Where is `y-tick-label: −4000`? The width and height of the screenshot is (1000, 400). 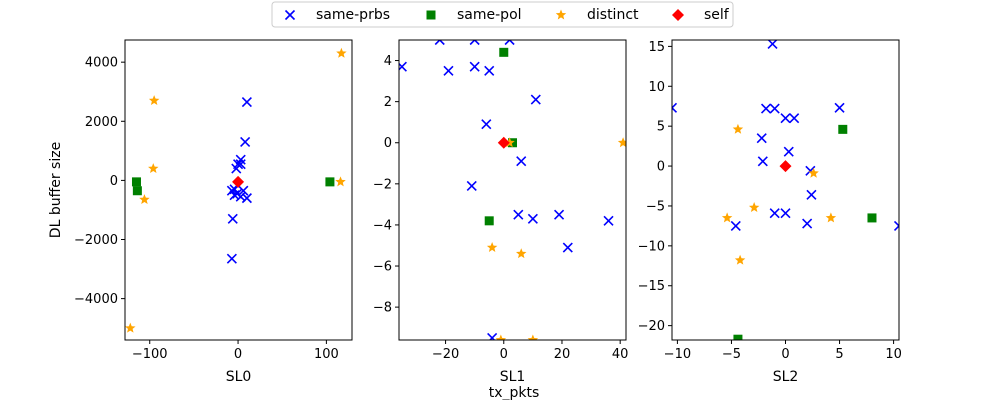
y-tick-label: −4000 is located at coordinates (96, 299).